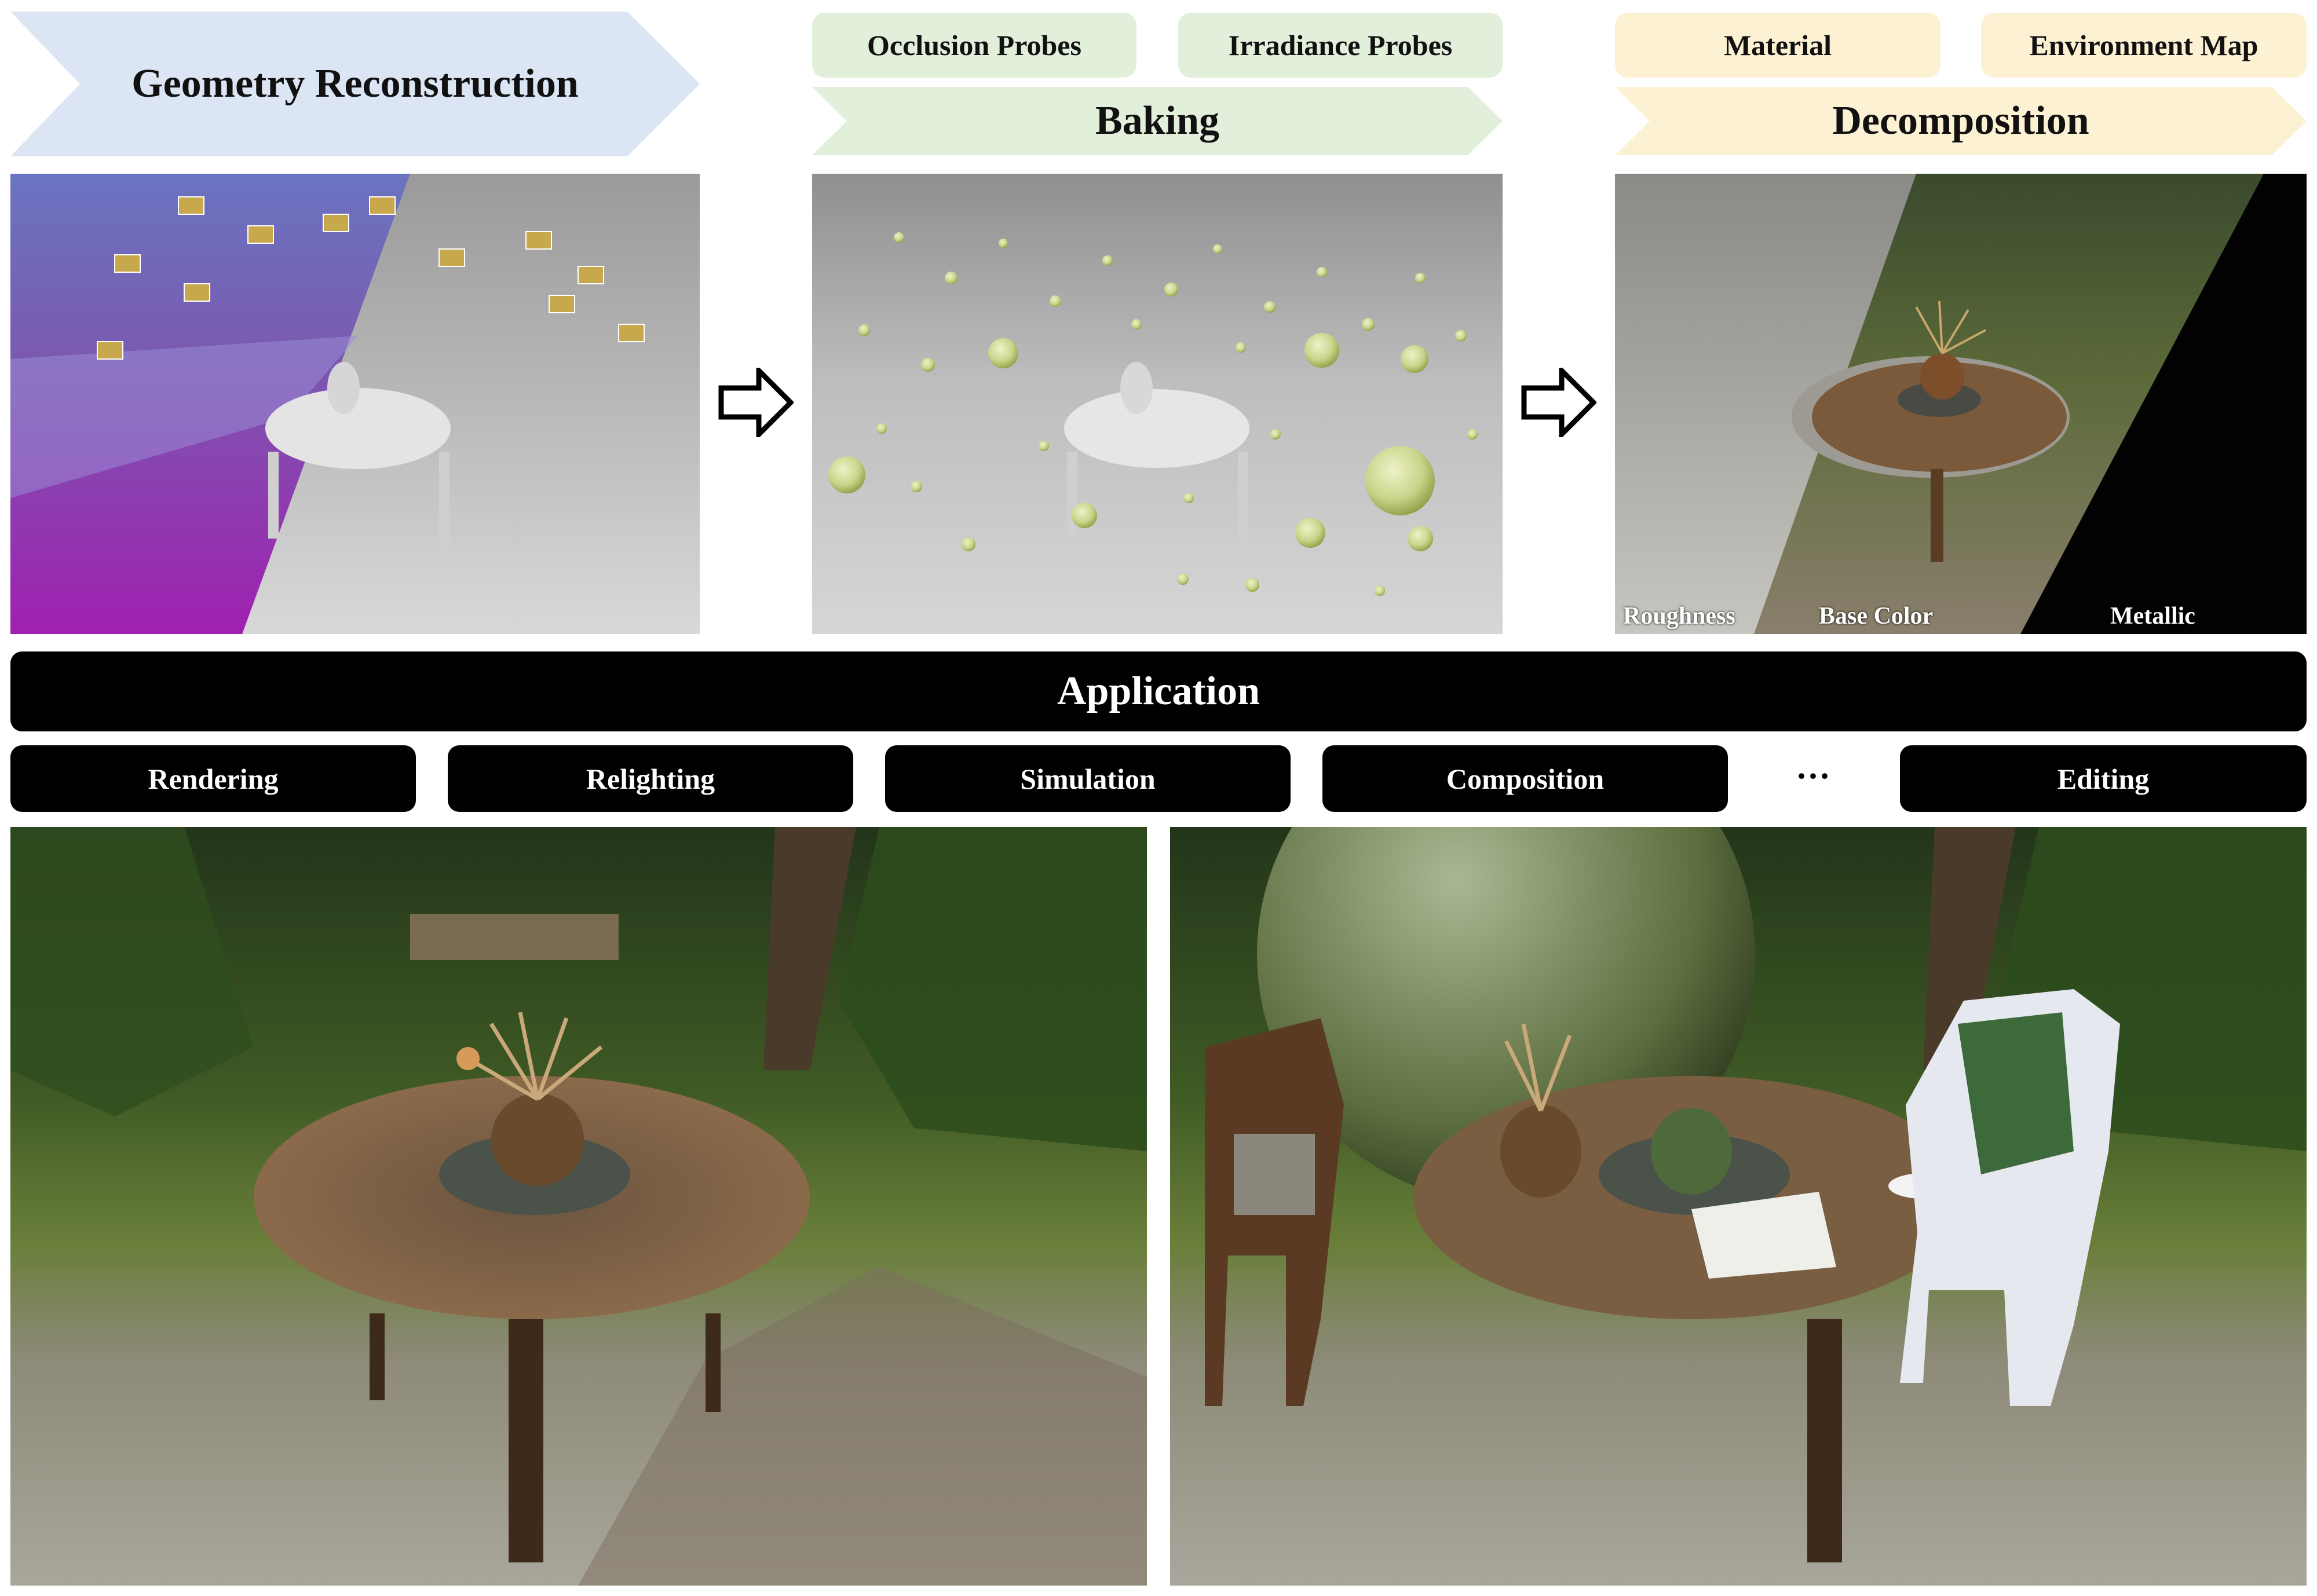 This screenshot has height=1596, width=2317. I want to click on irradiance-probes-label: Irradiance Probes, so click(1340, 45).